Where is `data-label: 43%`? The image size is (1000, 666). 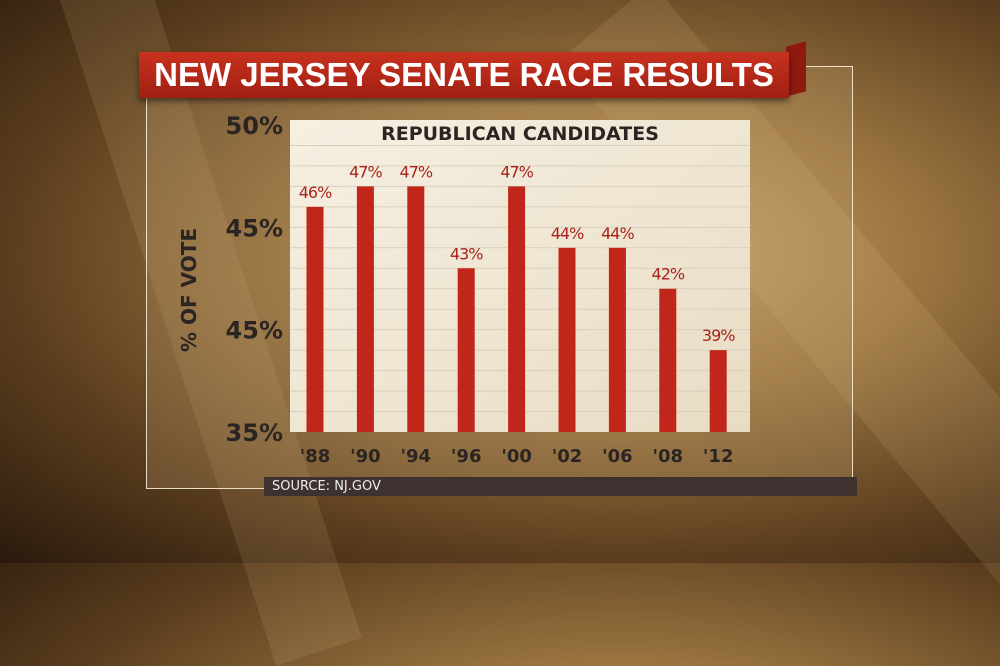 data-label: 43% is located at coordinates (466, 253).